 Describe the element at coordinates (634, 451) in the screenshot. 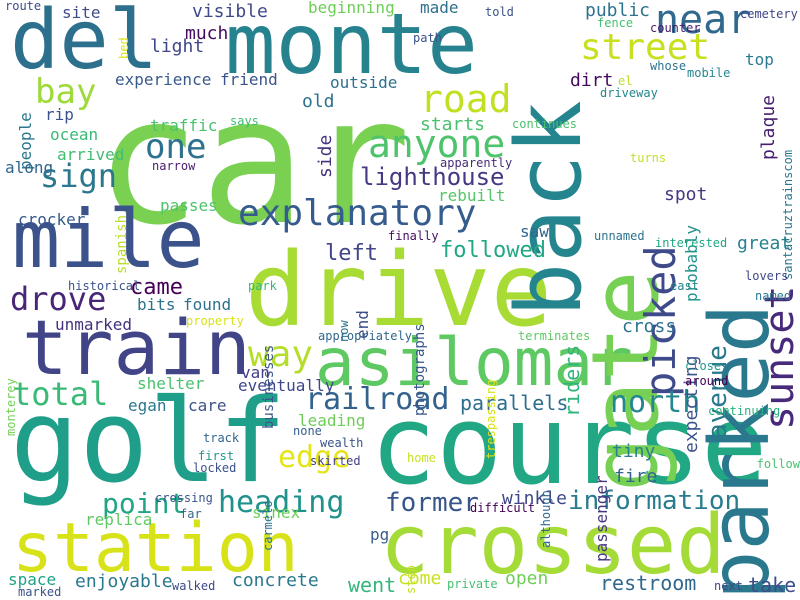

I see `word-tiny: tiny` at that location.